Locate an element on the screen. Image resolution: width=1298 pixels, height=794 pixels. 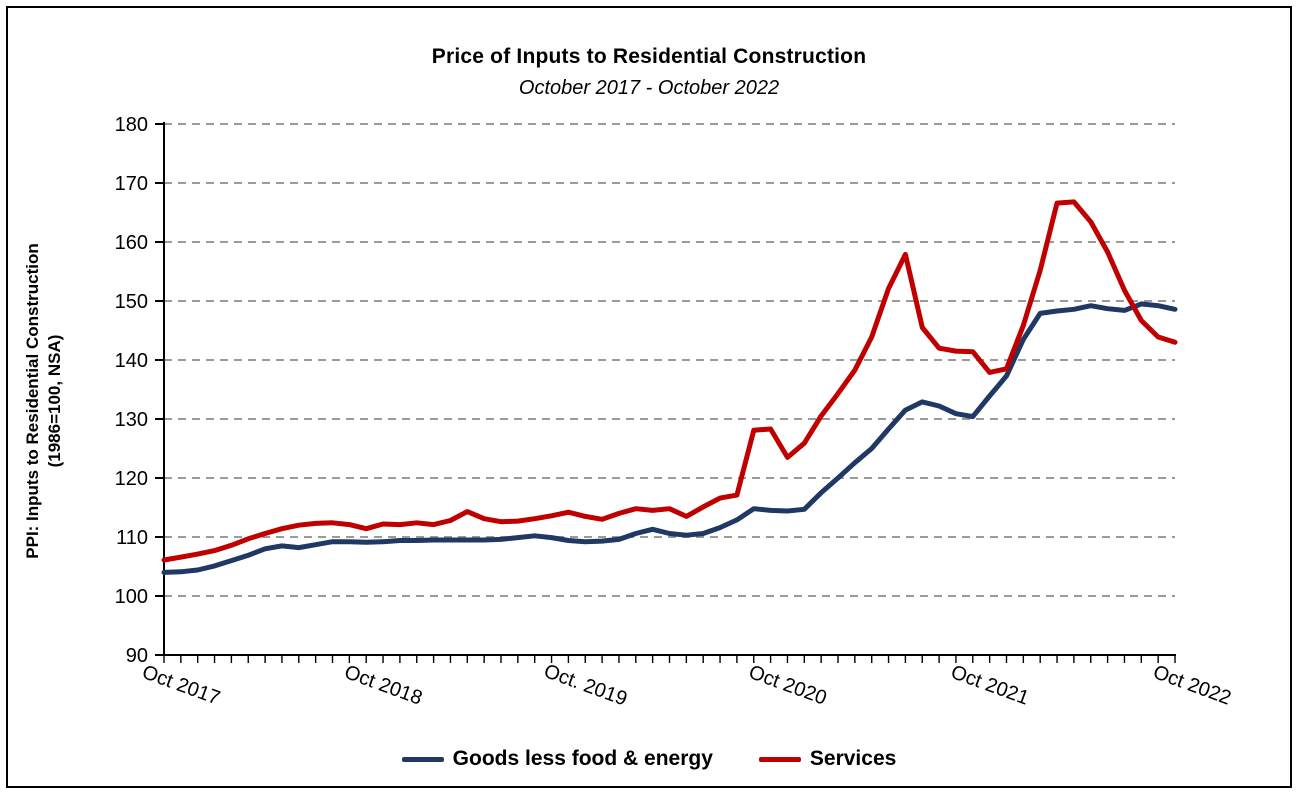
x-tick-label-oct-2021: Oct 2021 is located at coordinates (990, 685).